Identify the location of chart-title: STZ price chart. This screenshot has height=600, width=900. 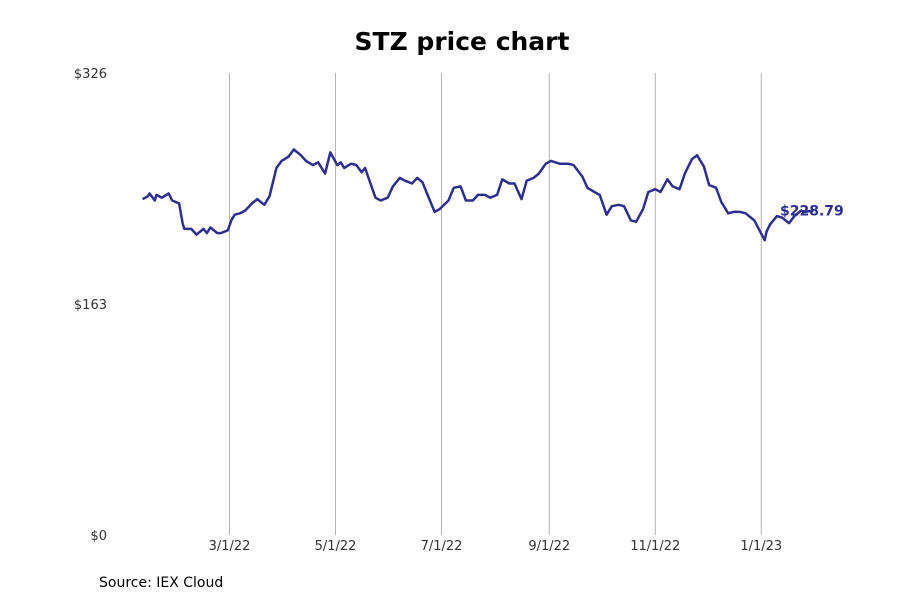
(462, 41).